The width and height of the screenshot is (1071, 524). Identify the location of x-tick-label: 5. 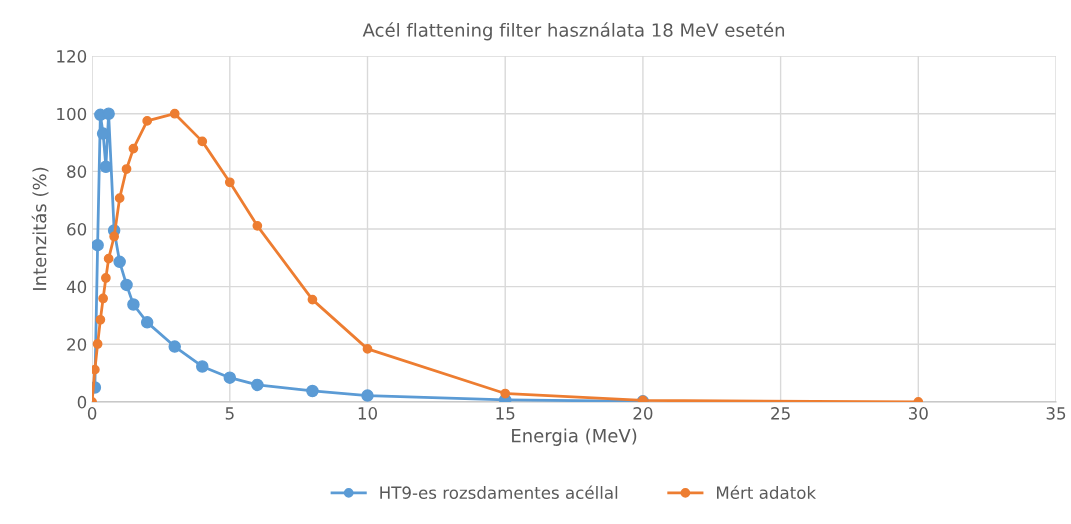
(229, 413).